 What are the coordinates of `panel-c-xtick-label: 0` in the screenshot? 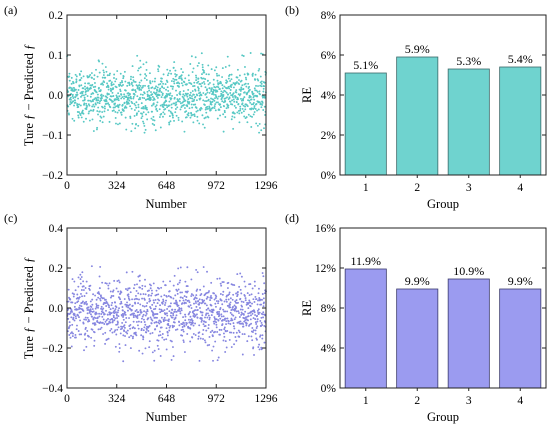 It's located at (67, 399).